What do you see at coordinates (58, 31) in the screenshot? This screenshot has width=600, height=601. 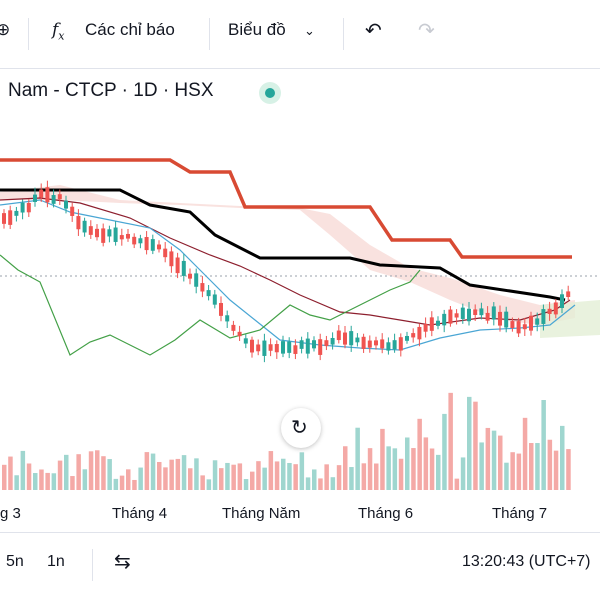 I see `function-icon: fx` at bounding box center [58, 31].